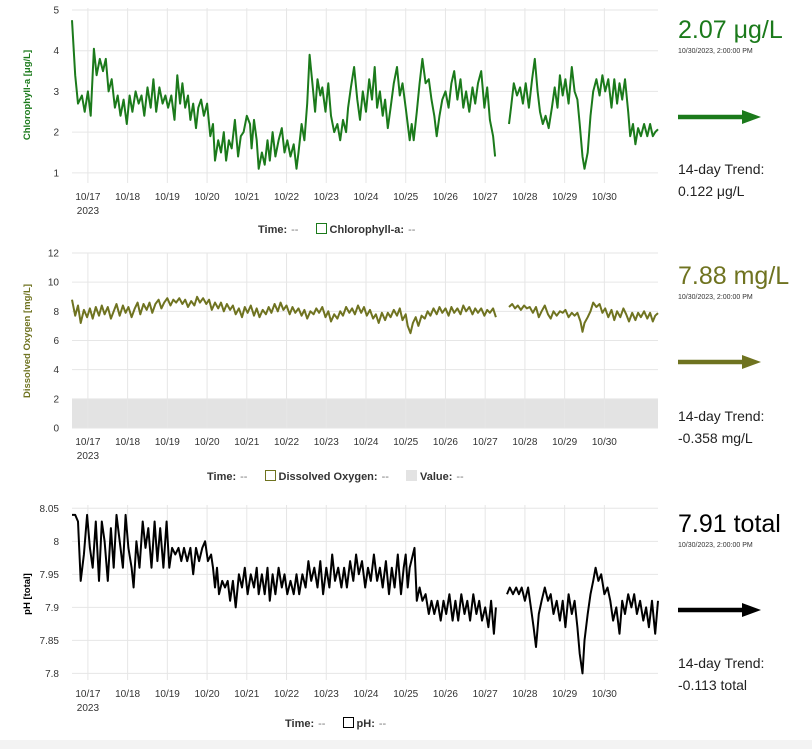  Describe the element at coordinates (348, 722) in the screenshot. I see `ph-legend-swatch` at that location.